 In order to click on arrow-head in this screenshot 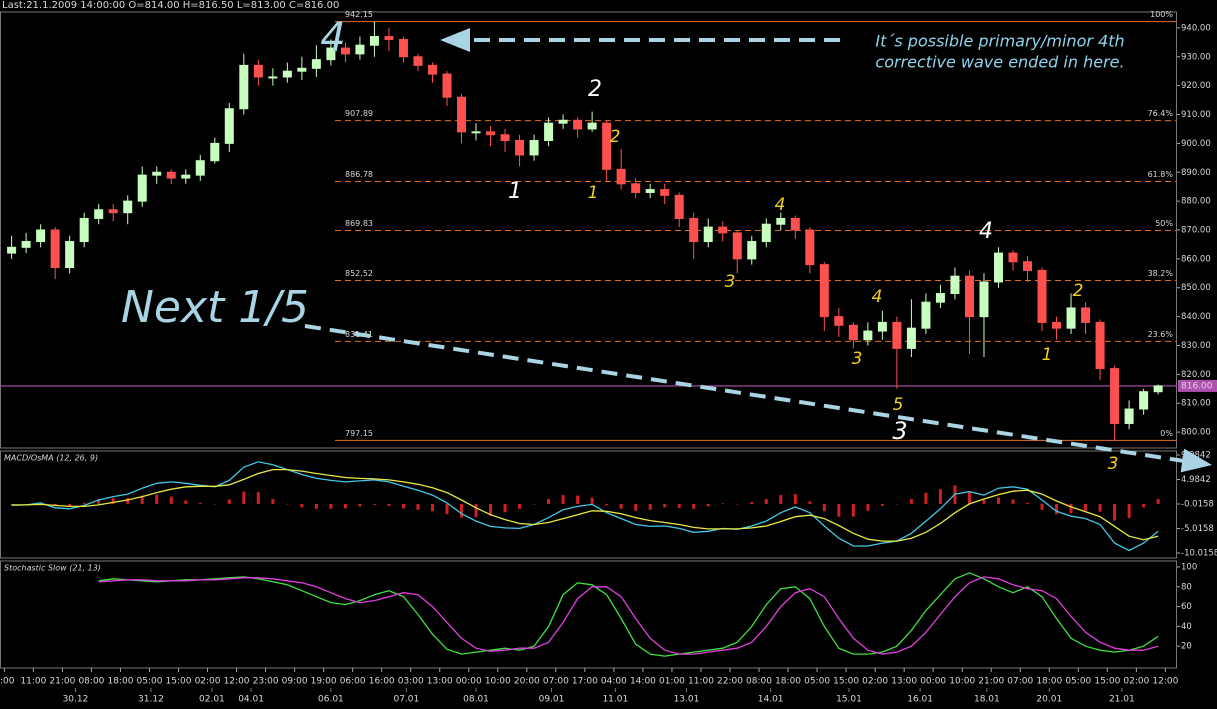, I will do `click(455, 40)`.